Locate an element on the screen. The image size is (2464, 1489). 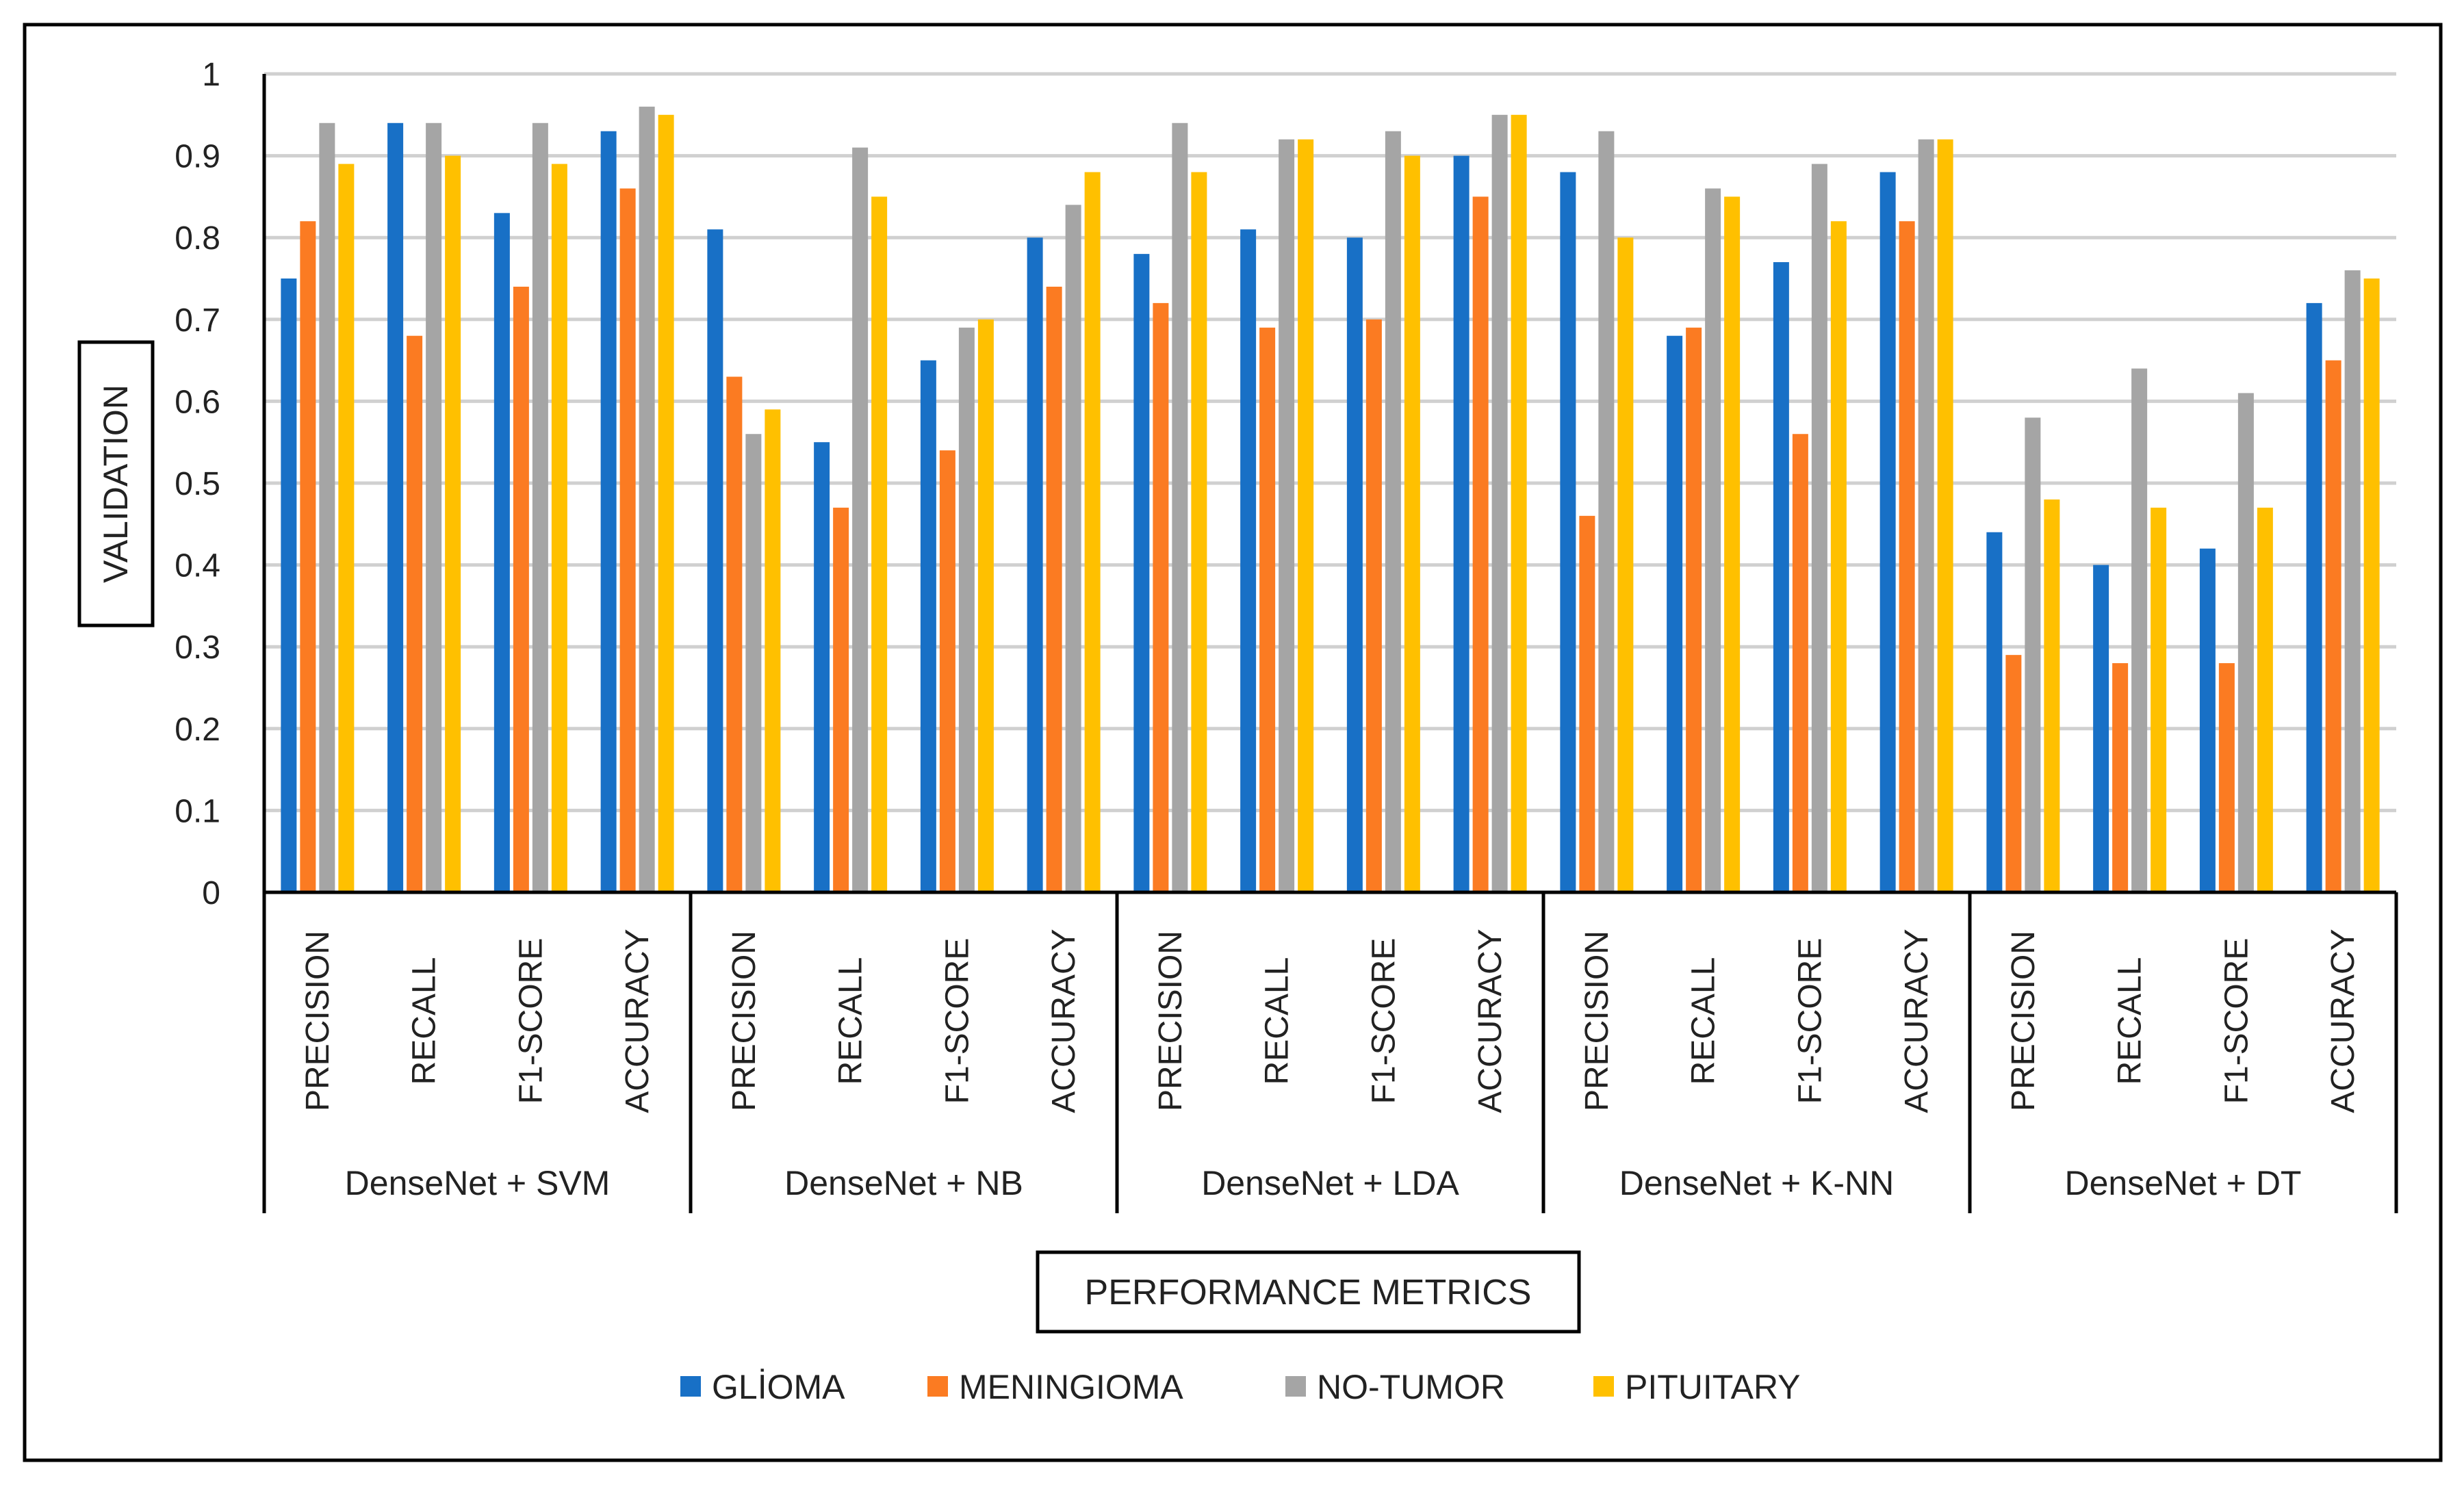
group-label: DenseNet + NB is located at coordinates (903, 1183).